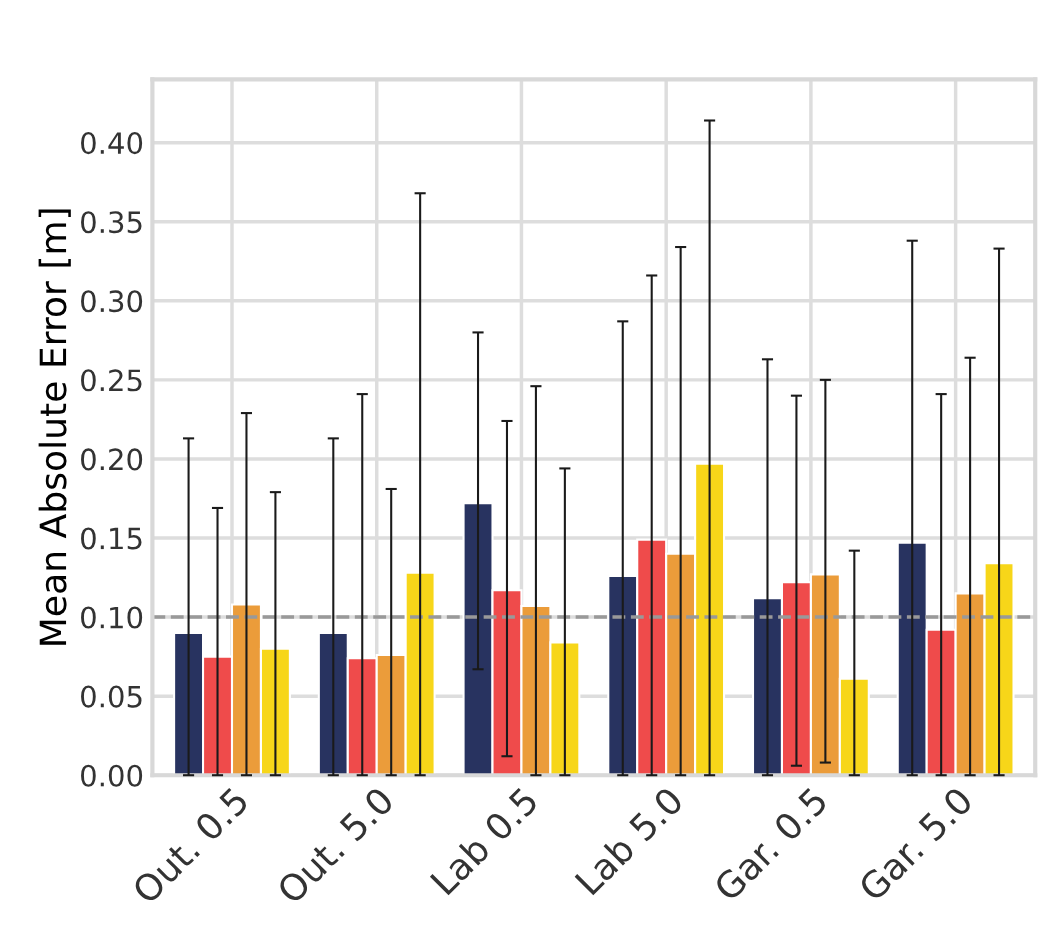 This screenshot has height=934, width=1051. What do you see at coordinates (335, 845) in the screenshot?
I see `x-tick-label: Out. 5.0` at bounding box center [335, 845].